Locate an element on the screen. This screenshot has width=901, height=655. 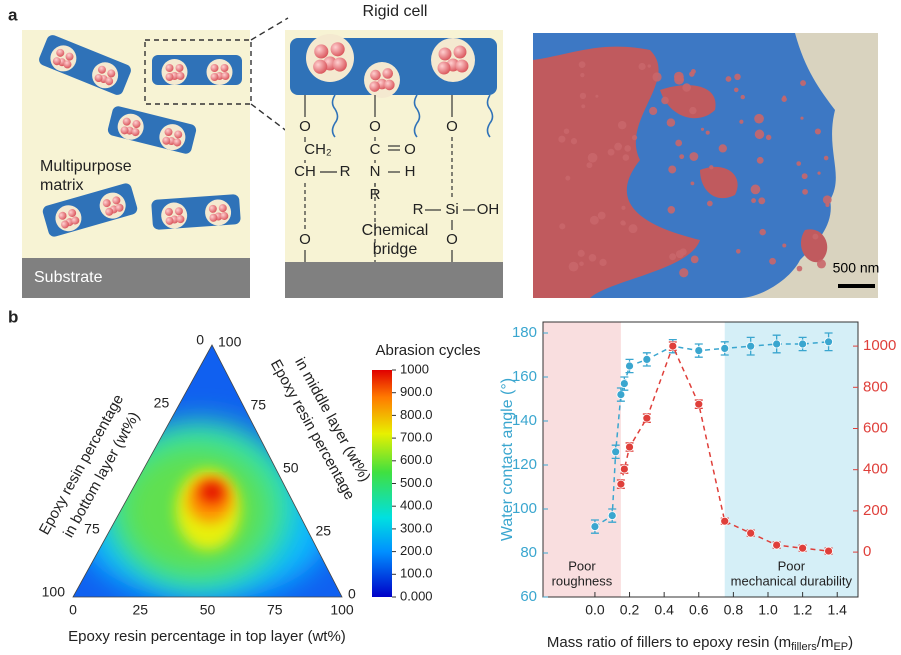
y-tick-label: 180 is located at coordinates (524, 332).